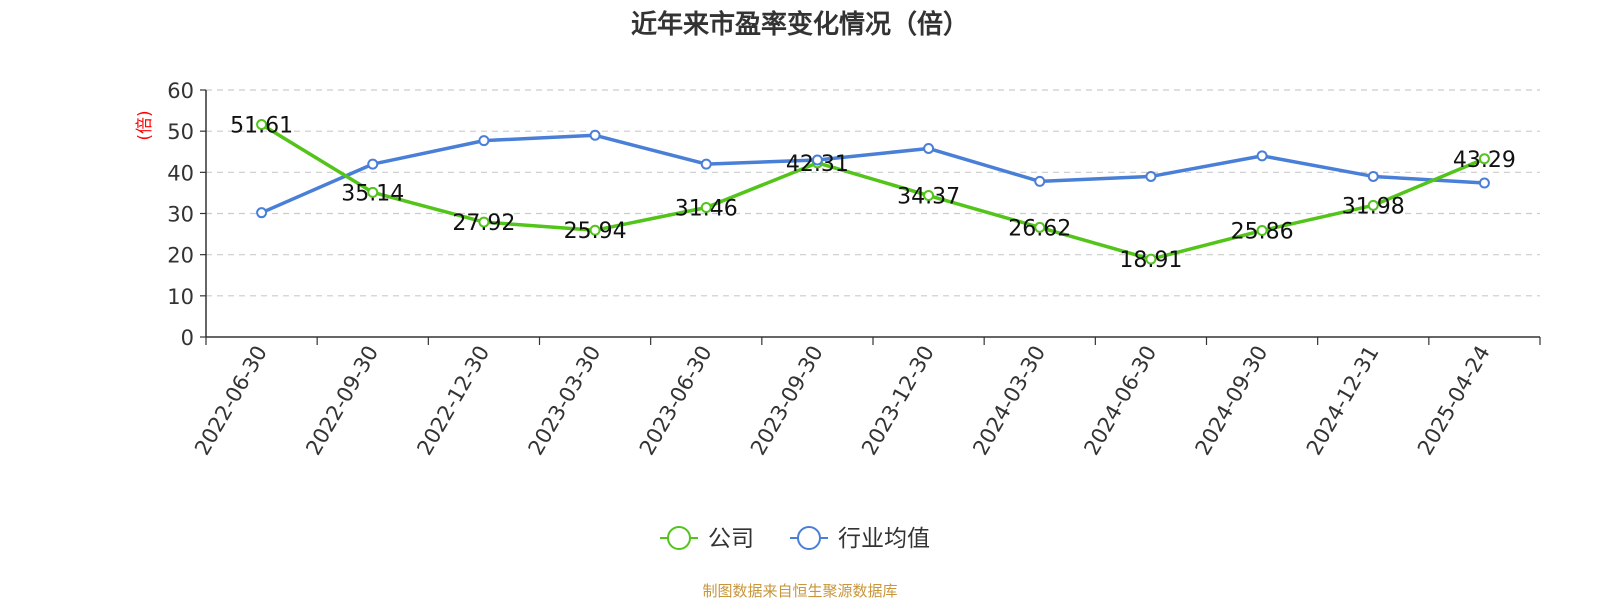  I want to click on series-line, so click(872, 174).